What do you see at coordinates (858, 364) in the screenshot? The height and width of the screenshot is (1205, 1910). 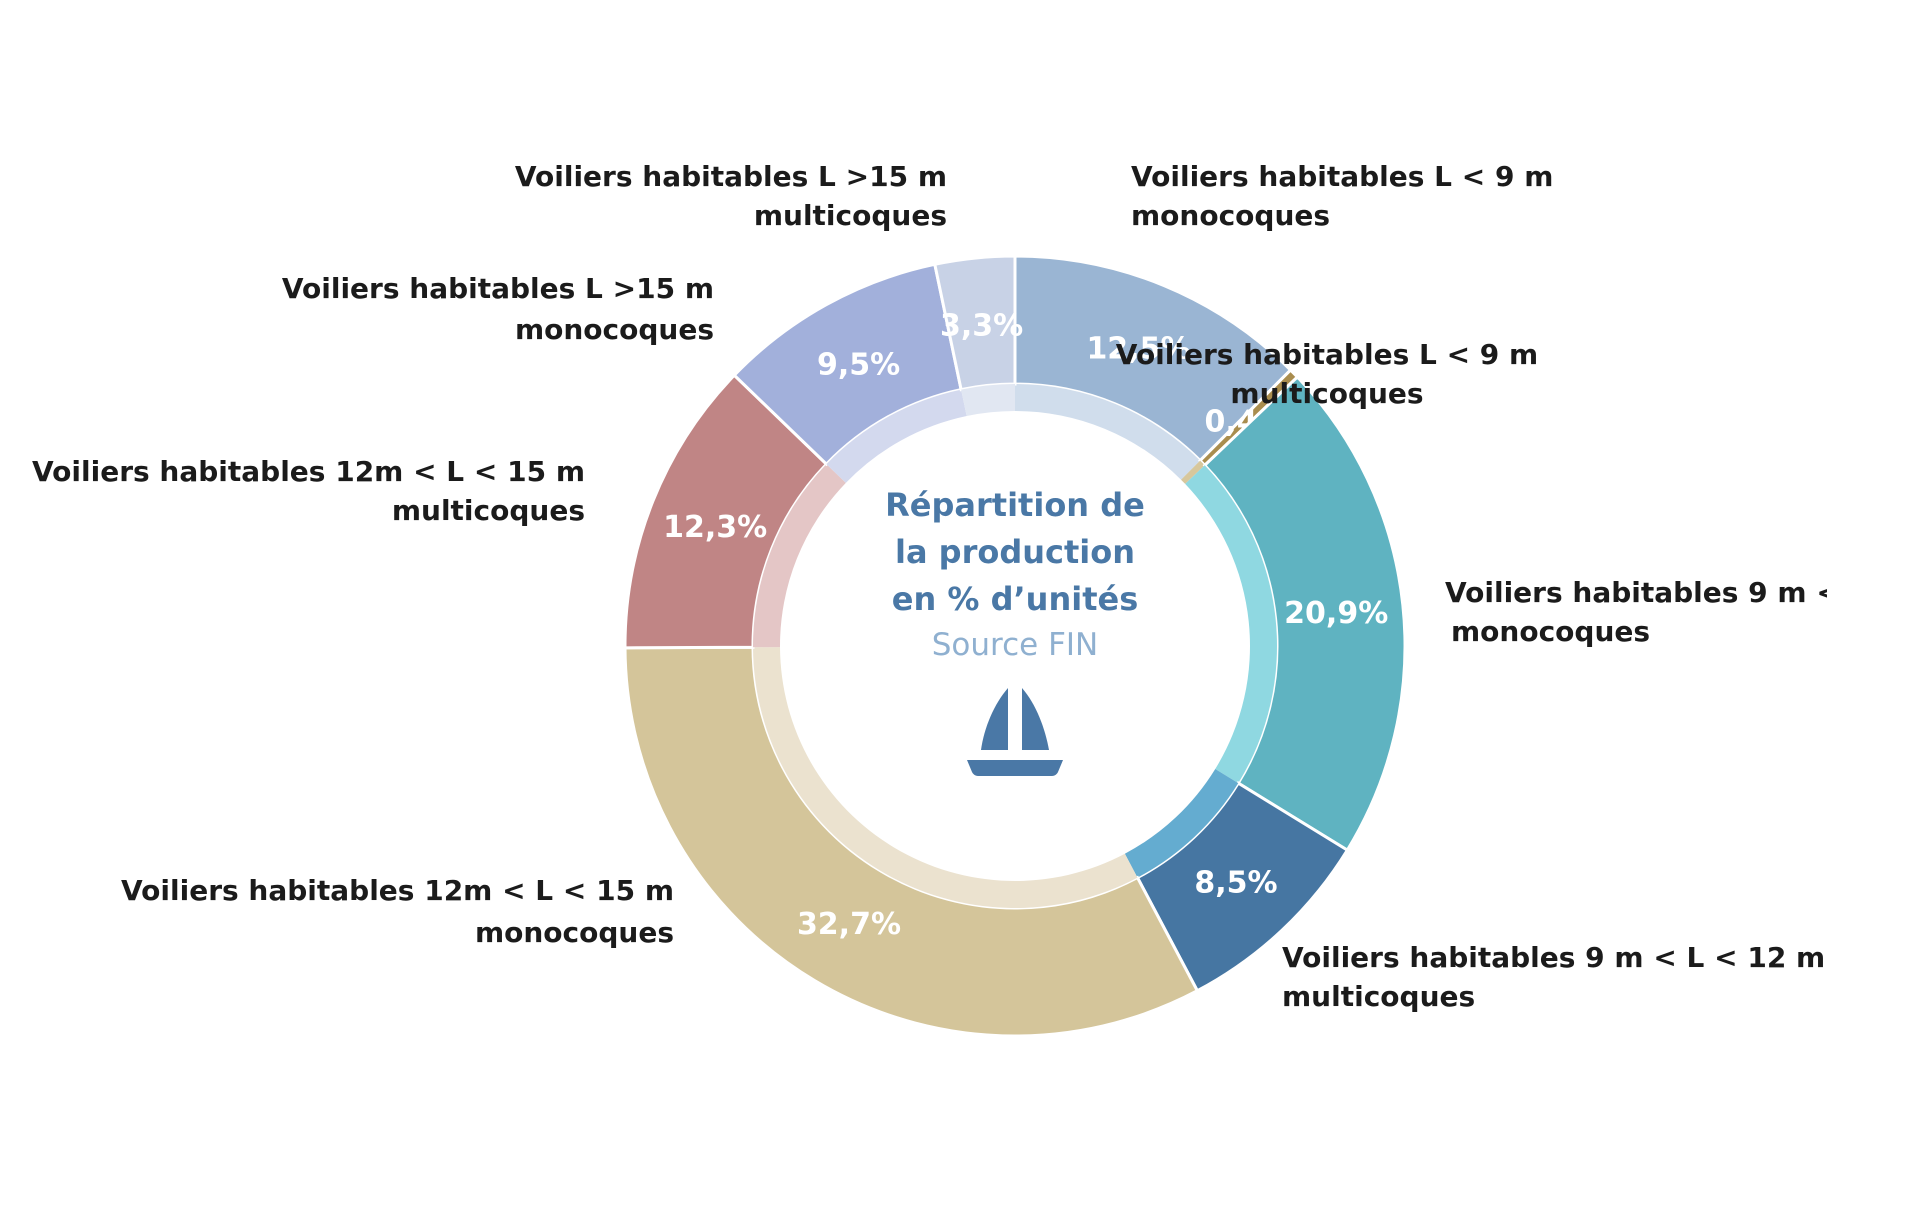 I see `slice-value-label-6: 9,5%` at bounding box center [858, 364].